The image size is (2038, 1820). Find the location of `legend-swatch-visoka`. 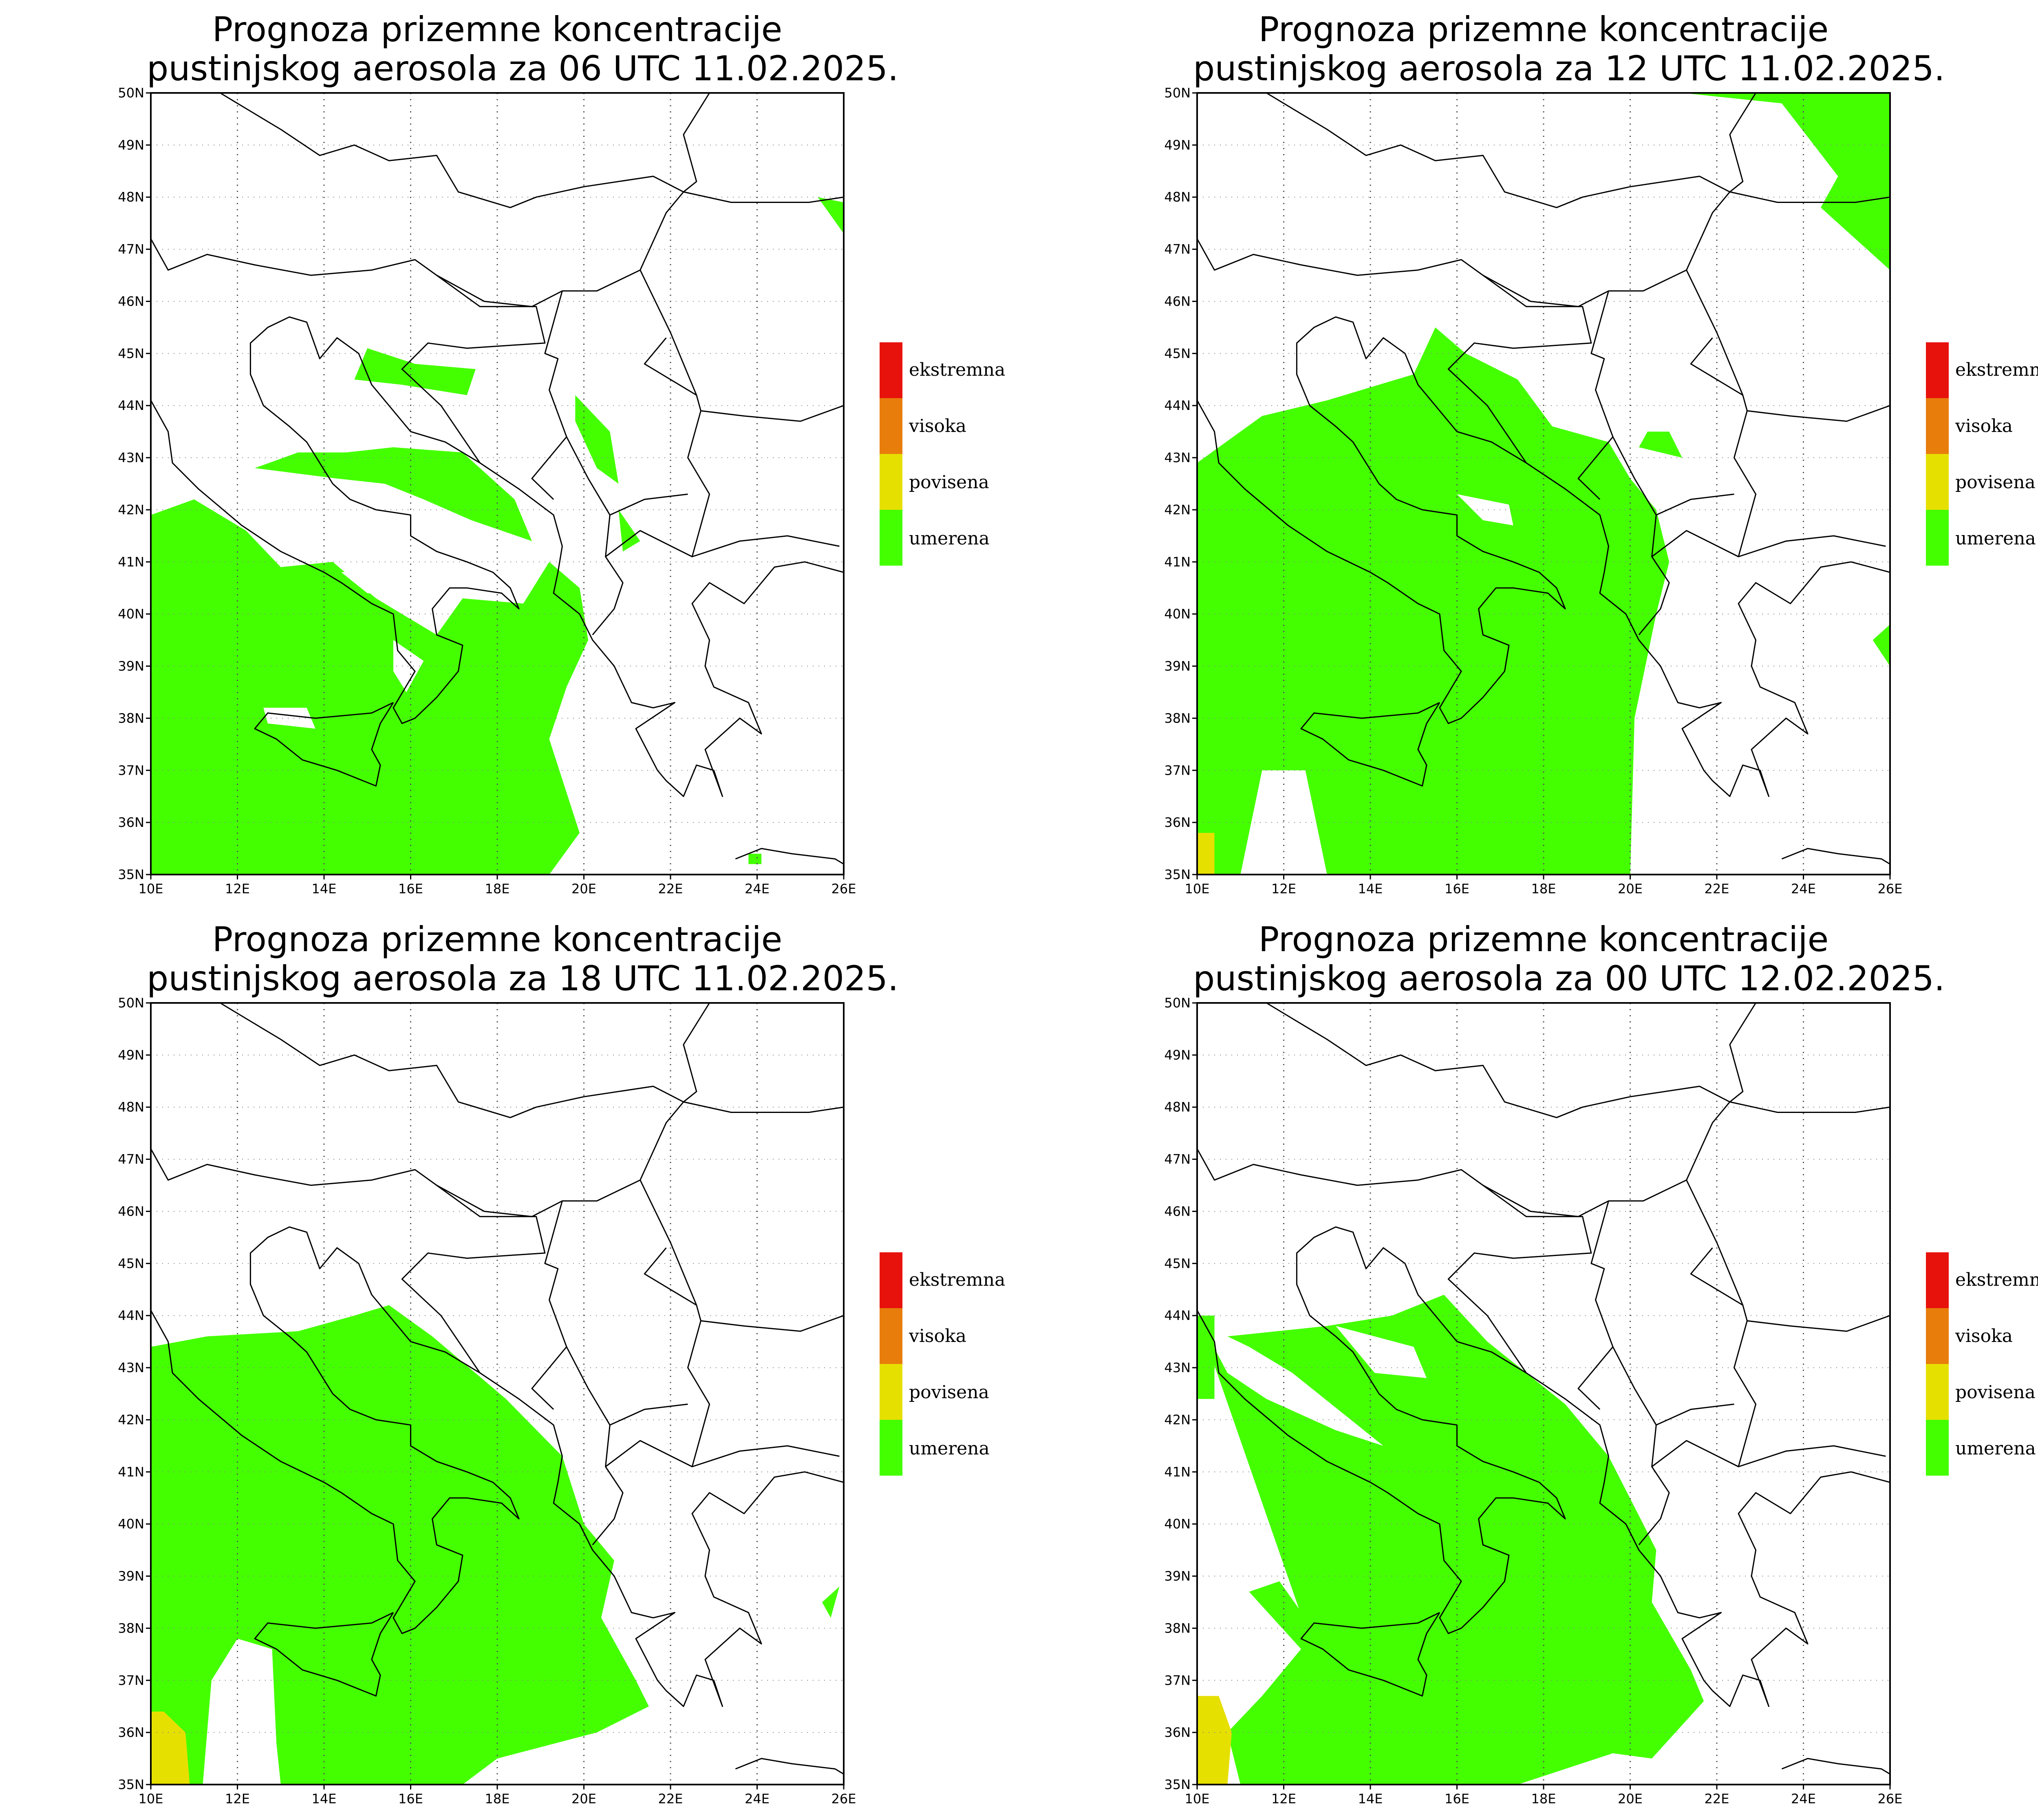

legend-swatch-visoka is located at coordinates (1938, 426).